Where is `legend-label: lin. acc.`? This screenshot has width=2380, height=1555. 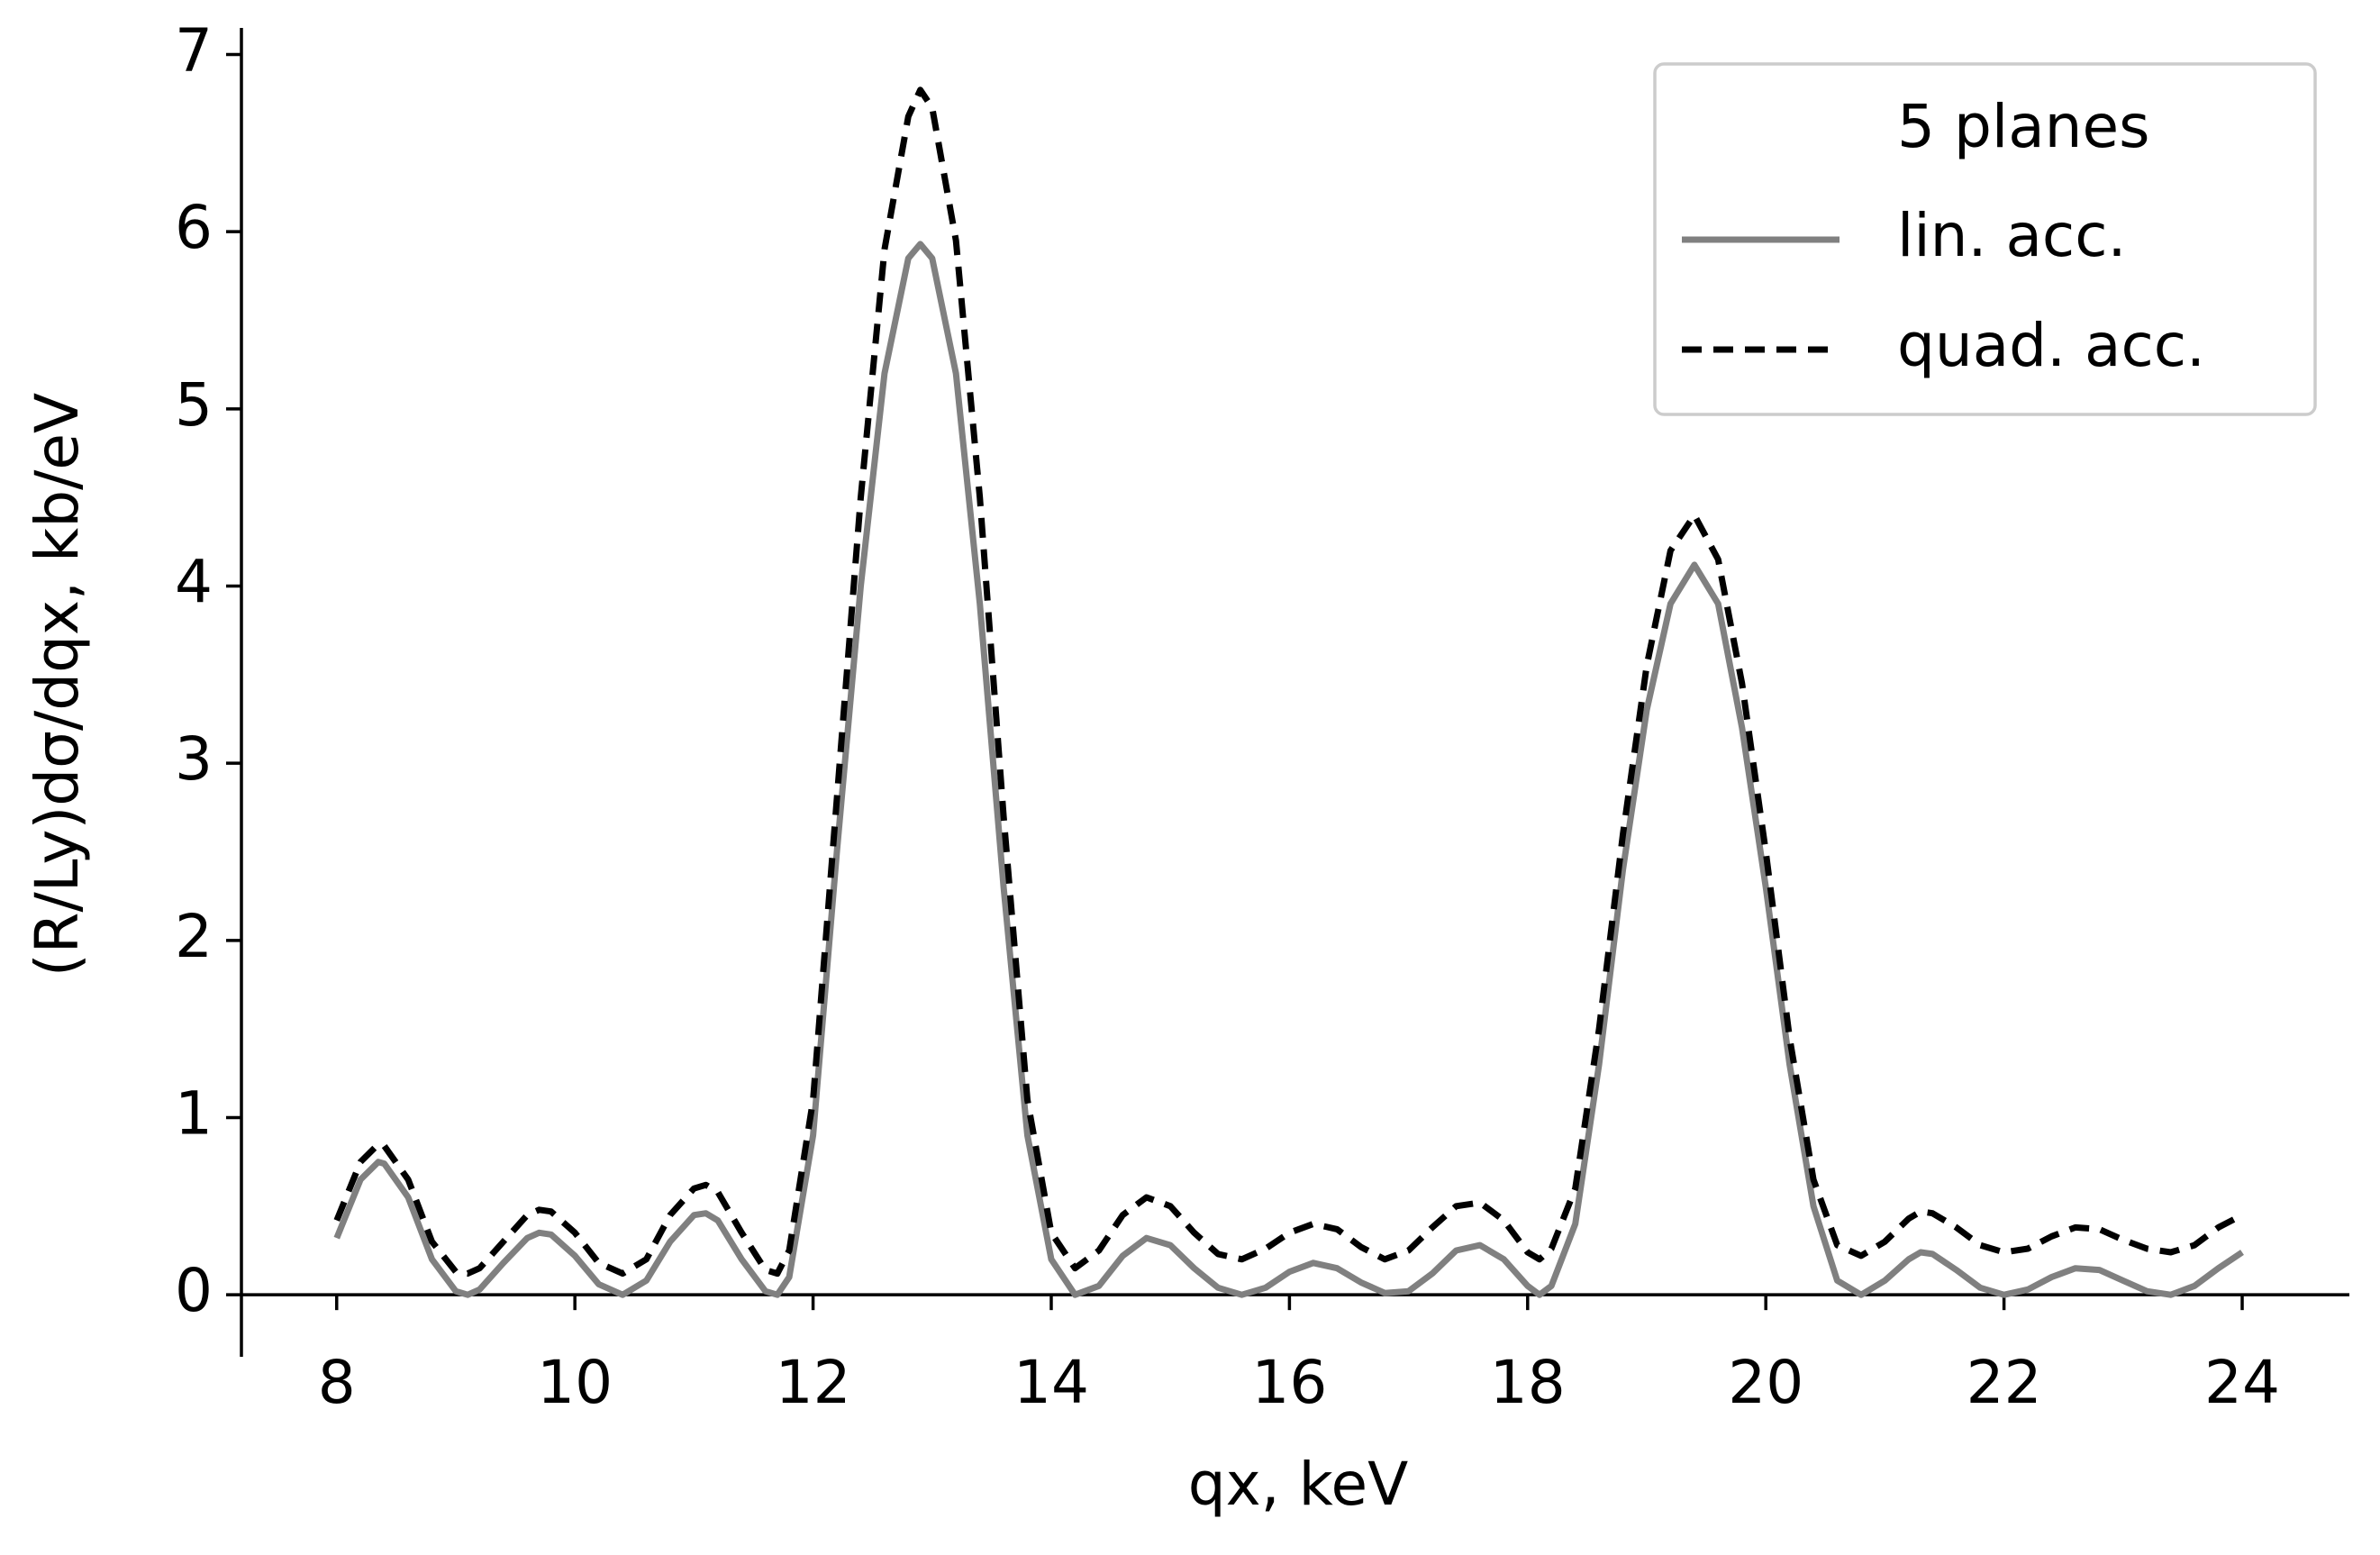 legend-label: lin. acc. is located at coordinates (2012, 235).